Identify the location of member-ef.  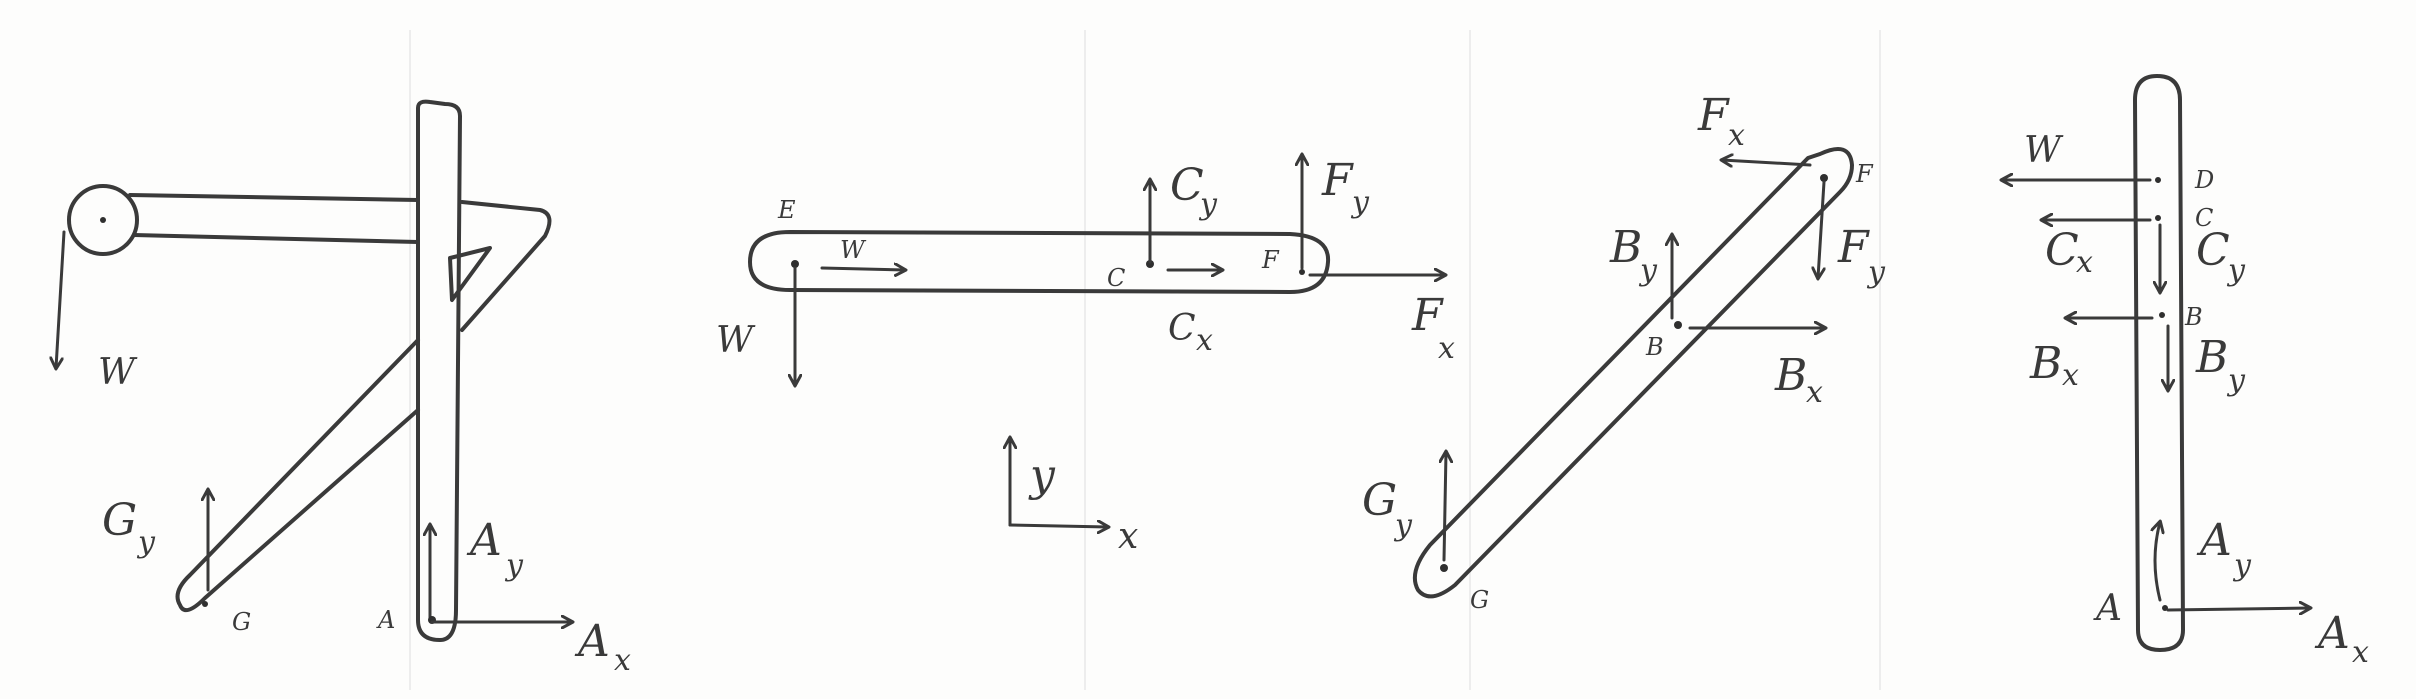
(1039, 262).